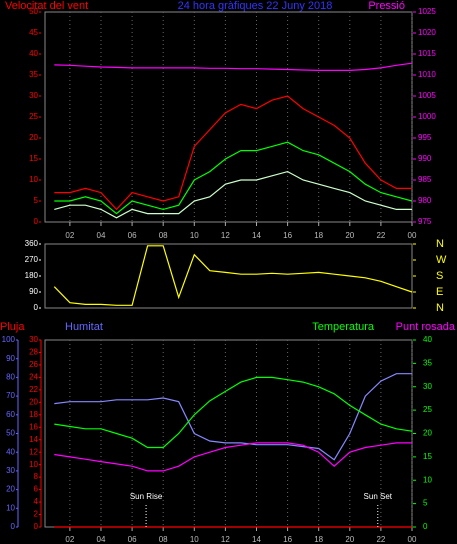 The image size is (457, 544). Describe the element at coordinates (427, 456) in the screenshot. I see `y-tick-label: 15` at that location.